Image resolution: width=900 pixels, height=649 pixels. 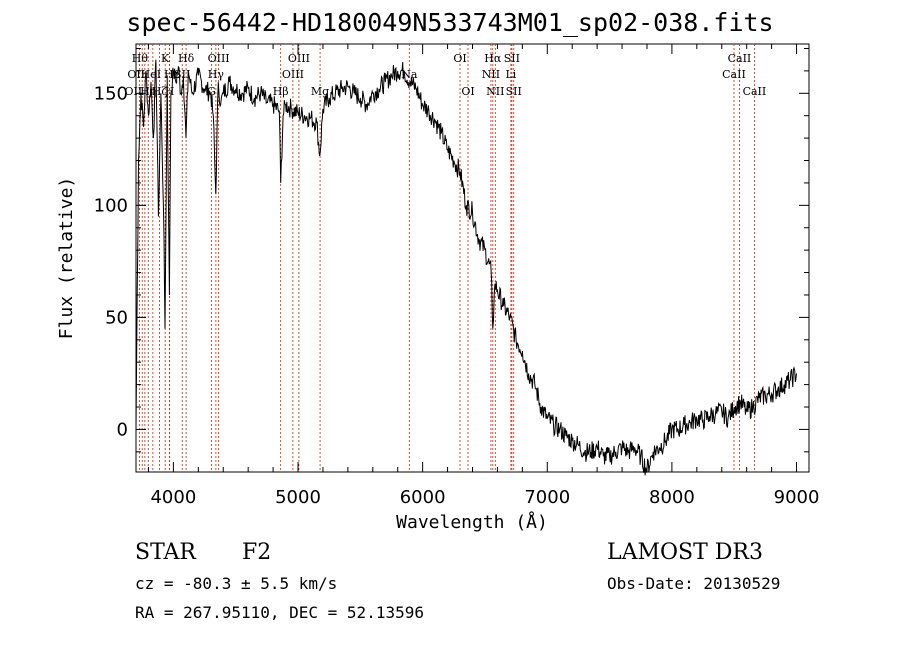 What do you see at coordinates (510, 74) in the screenshot?
I see `line-marker-label: Li` at bounding box center [510, 74].